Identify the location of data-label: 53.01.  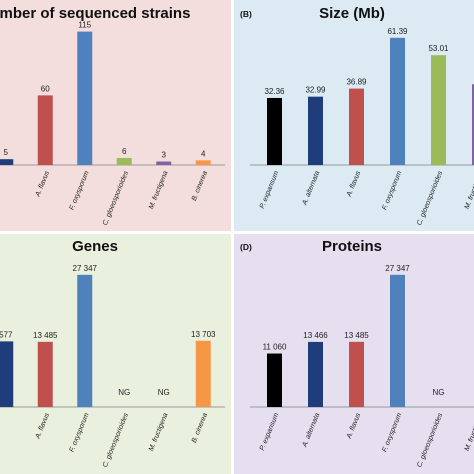
(438, 48).